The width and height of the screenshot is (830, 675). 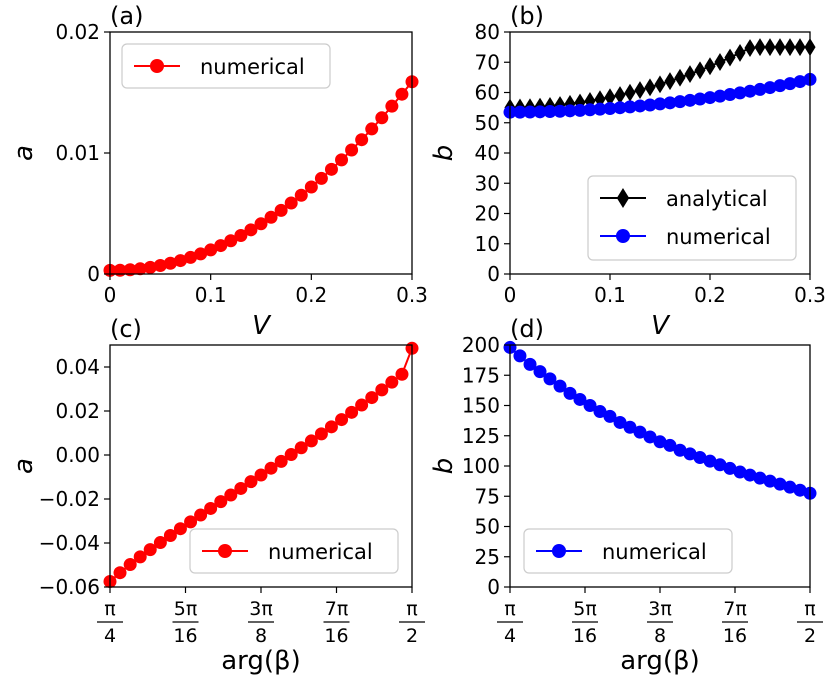 What do you see at coordinates (444, 466) in the screenshot?
I see `y-axis-label: b` at bounding box center [444, 466].